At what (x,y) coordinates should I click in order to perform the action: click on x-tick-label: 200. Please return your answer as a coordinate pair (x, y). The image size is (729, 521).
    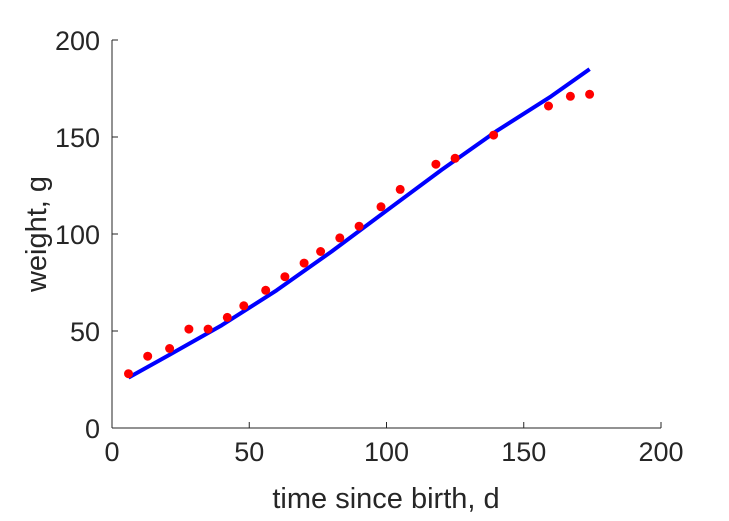
    Looking at the image, I should click on (660, 452).